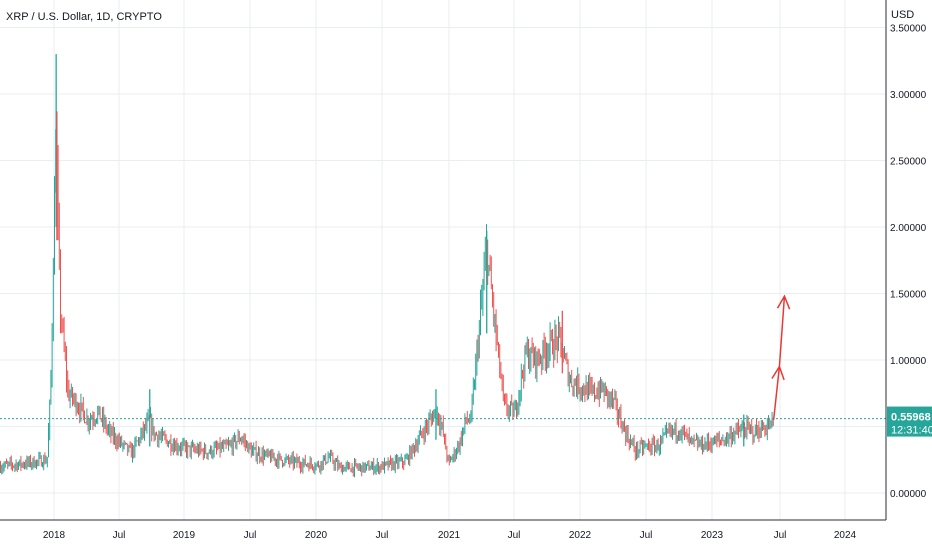  I want to click on countdown-timer: 12:31:40, so click(911, 431).